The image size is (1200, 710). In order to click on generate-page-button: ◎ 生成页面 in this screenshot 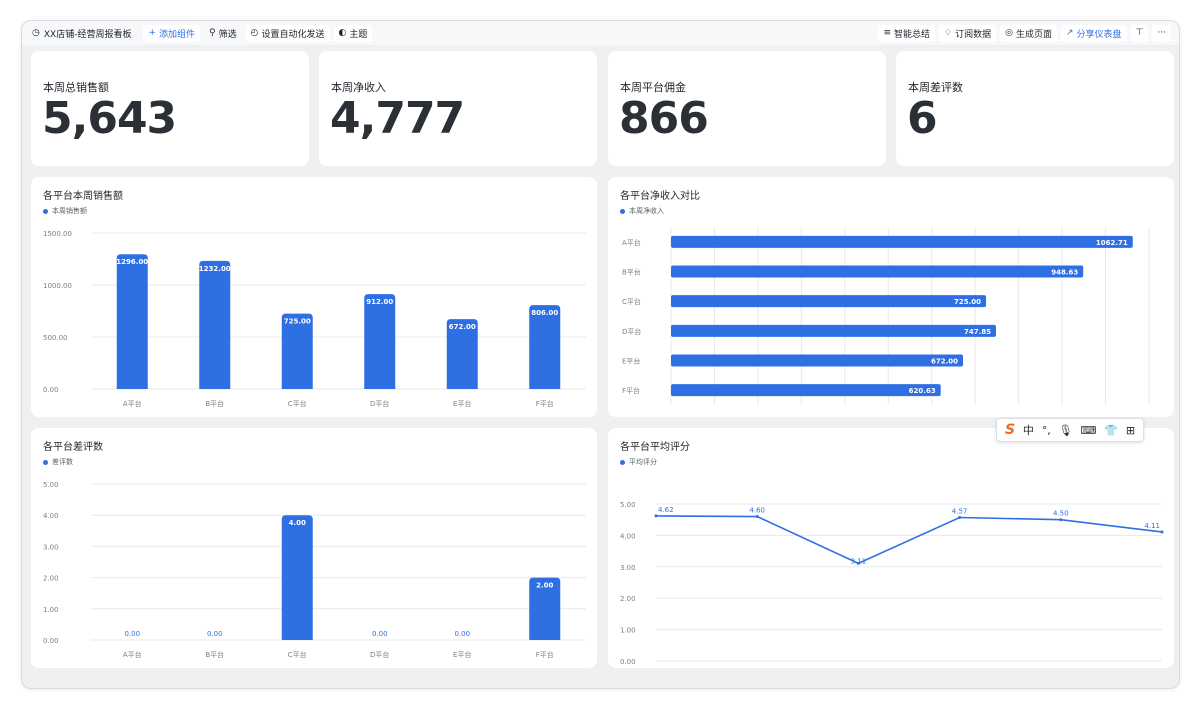, I will do `click(1028, 33)`.